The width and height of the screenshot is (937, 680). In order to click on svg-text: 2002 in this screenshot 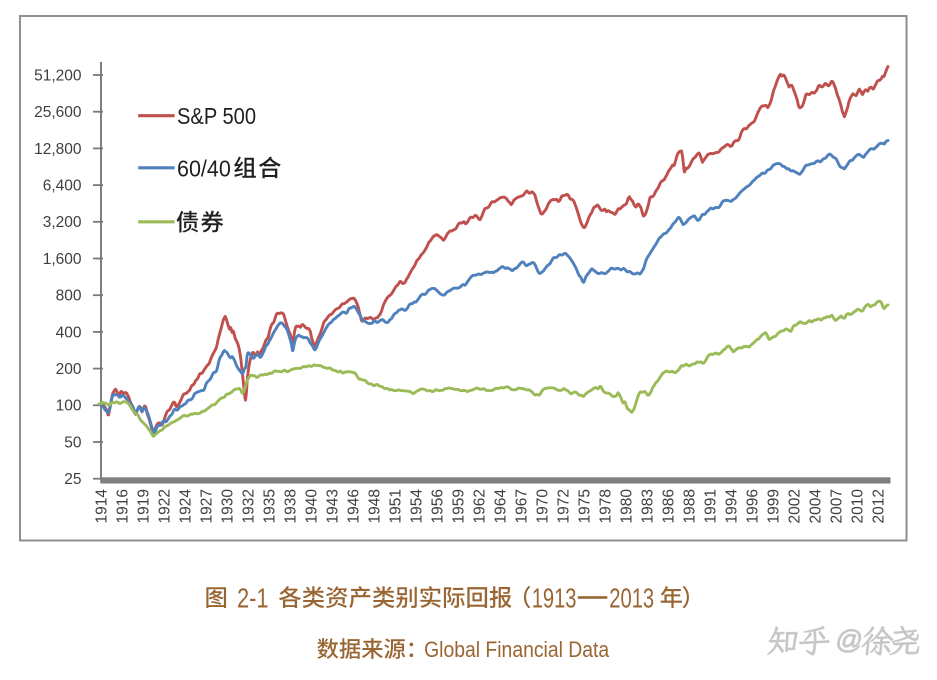, I will do `click(794, 506)`.